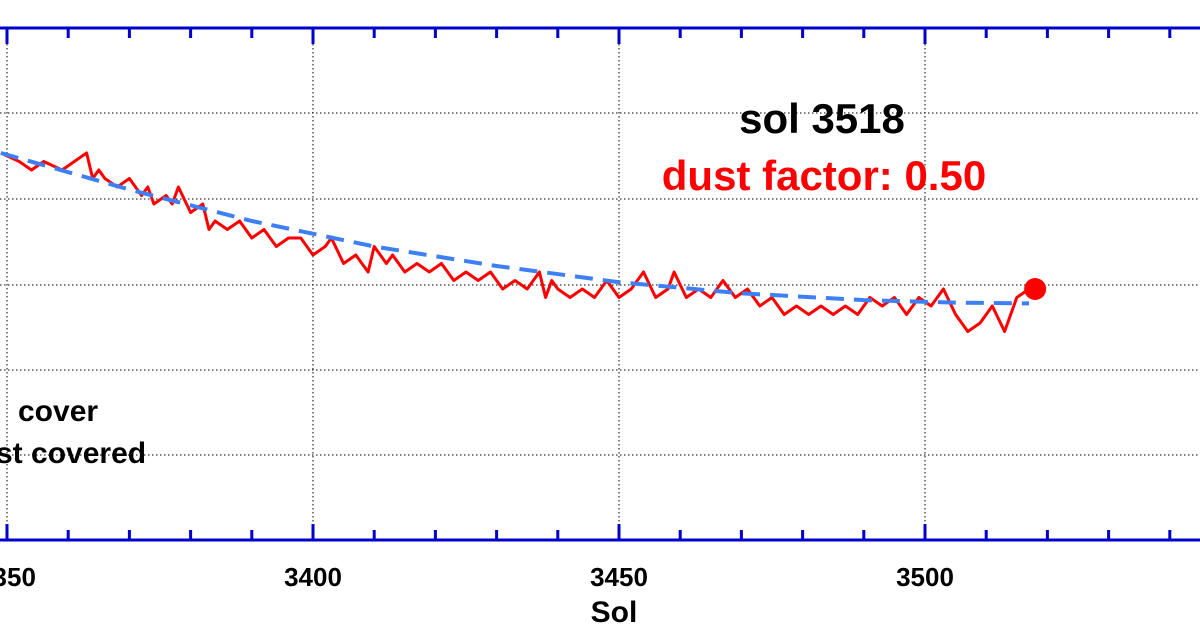  I want to click on sol-annotation: sol 3518, so click(822, 118).